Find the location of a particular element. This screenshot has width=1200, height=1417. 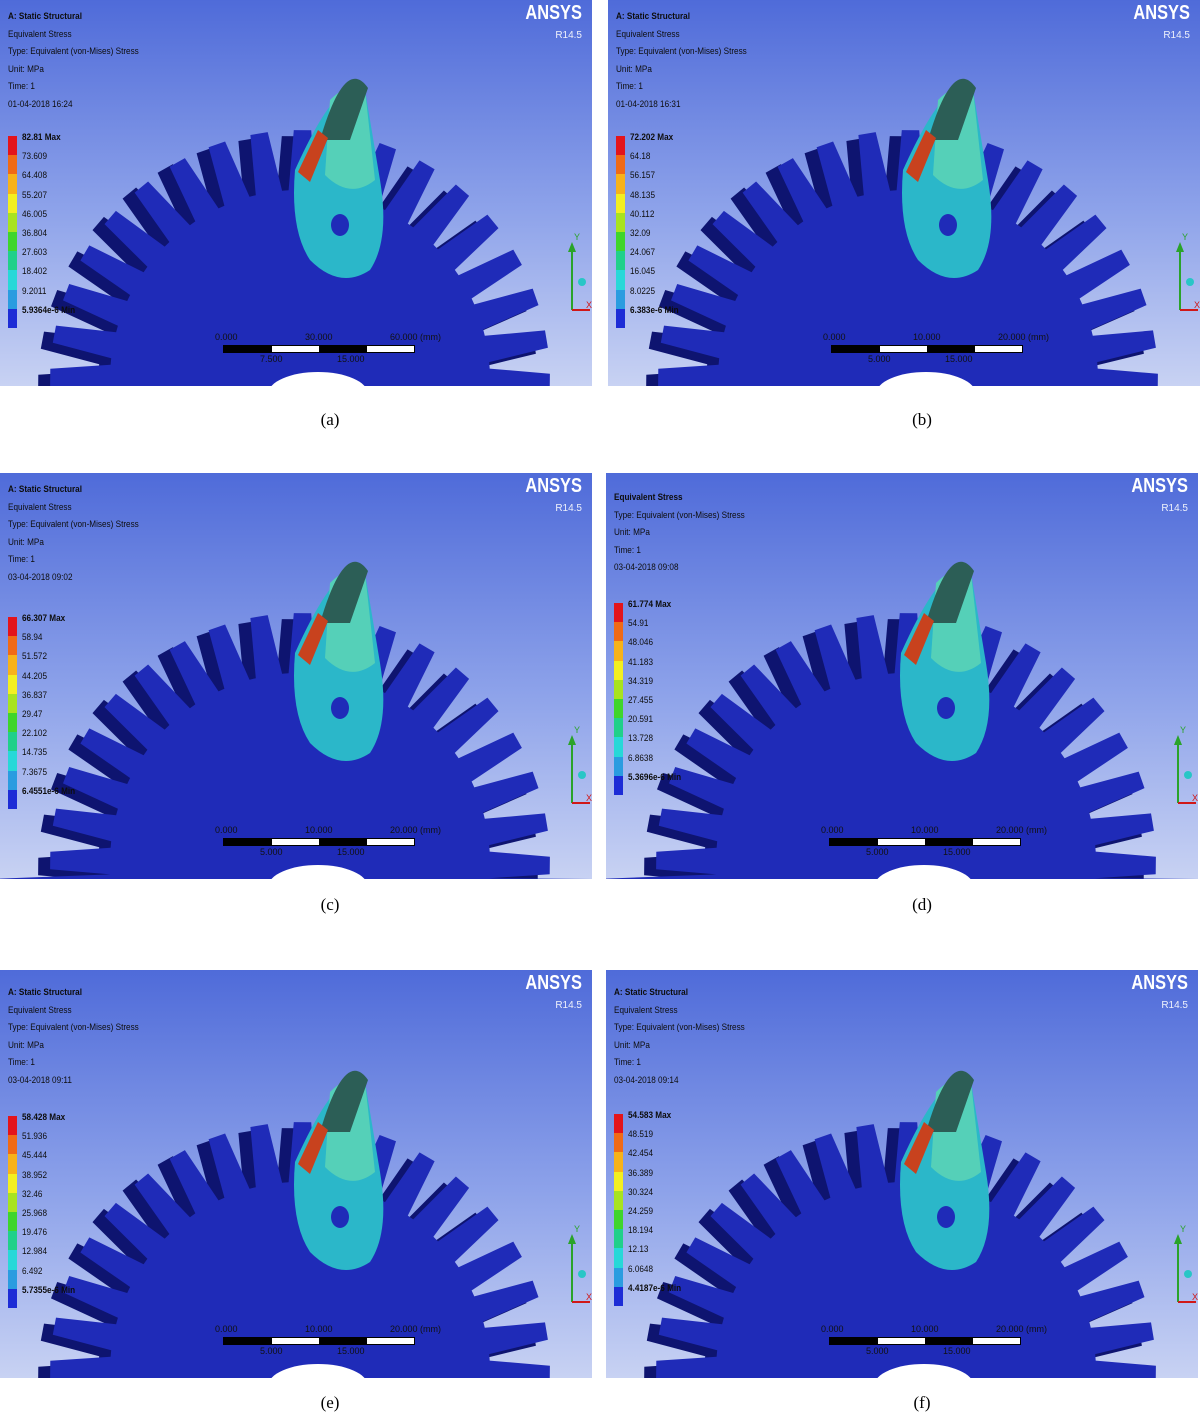

ansys-version: R14.5 is located at coordinates (1176, 35).